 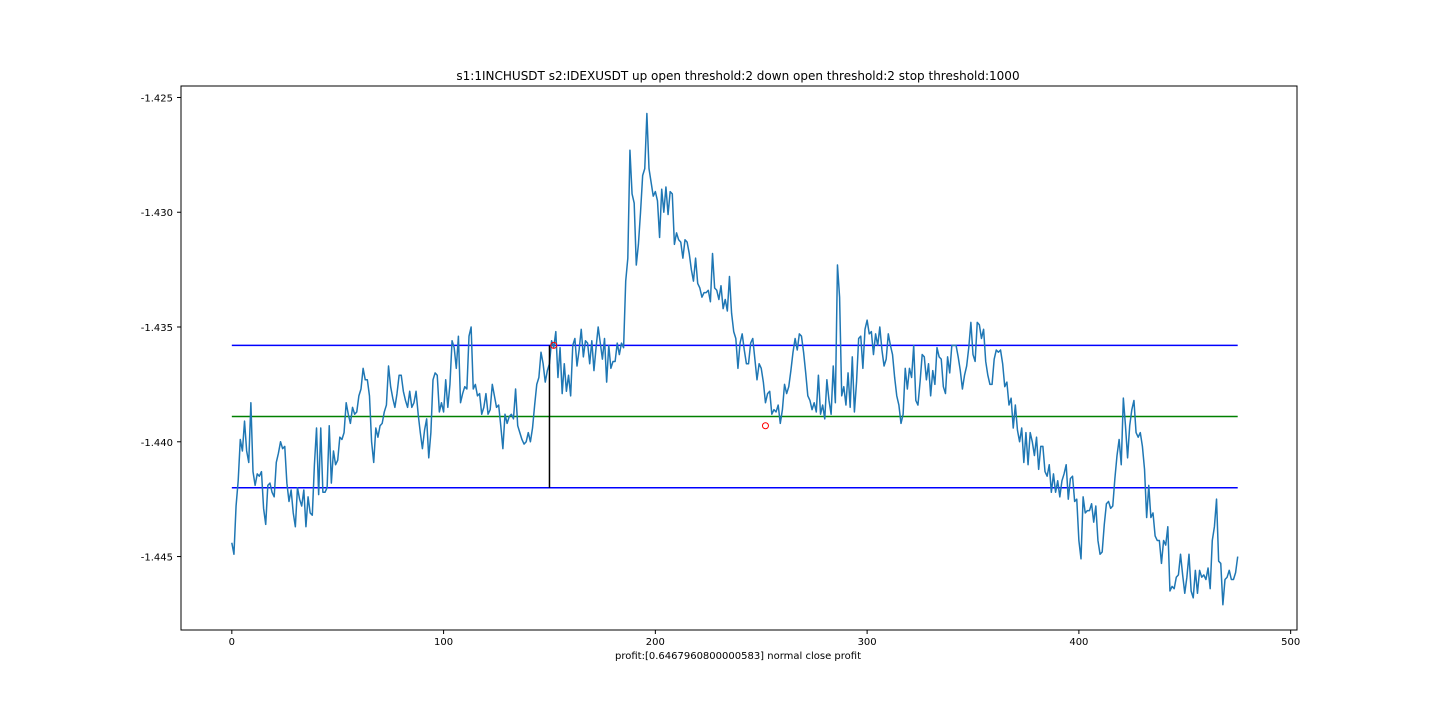 What do you see at coordinates (655, 642) in the screenshot?
I see `x-tick-label: 200` at bounding box center [655, 642].